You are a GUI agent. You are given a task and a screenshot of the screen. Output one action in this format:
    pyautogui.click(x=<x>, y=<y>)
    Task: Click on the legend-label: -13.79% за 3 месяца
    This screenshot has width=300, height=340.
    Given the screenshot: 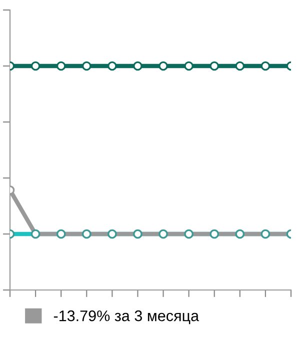 What is the action you would take?
    pyautogui.click(x=127, y=317)
    